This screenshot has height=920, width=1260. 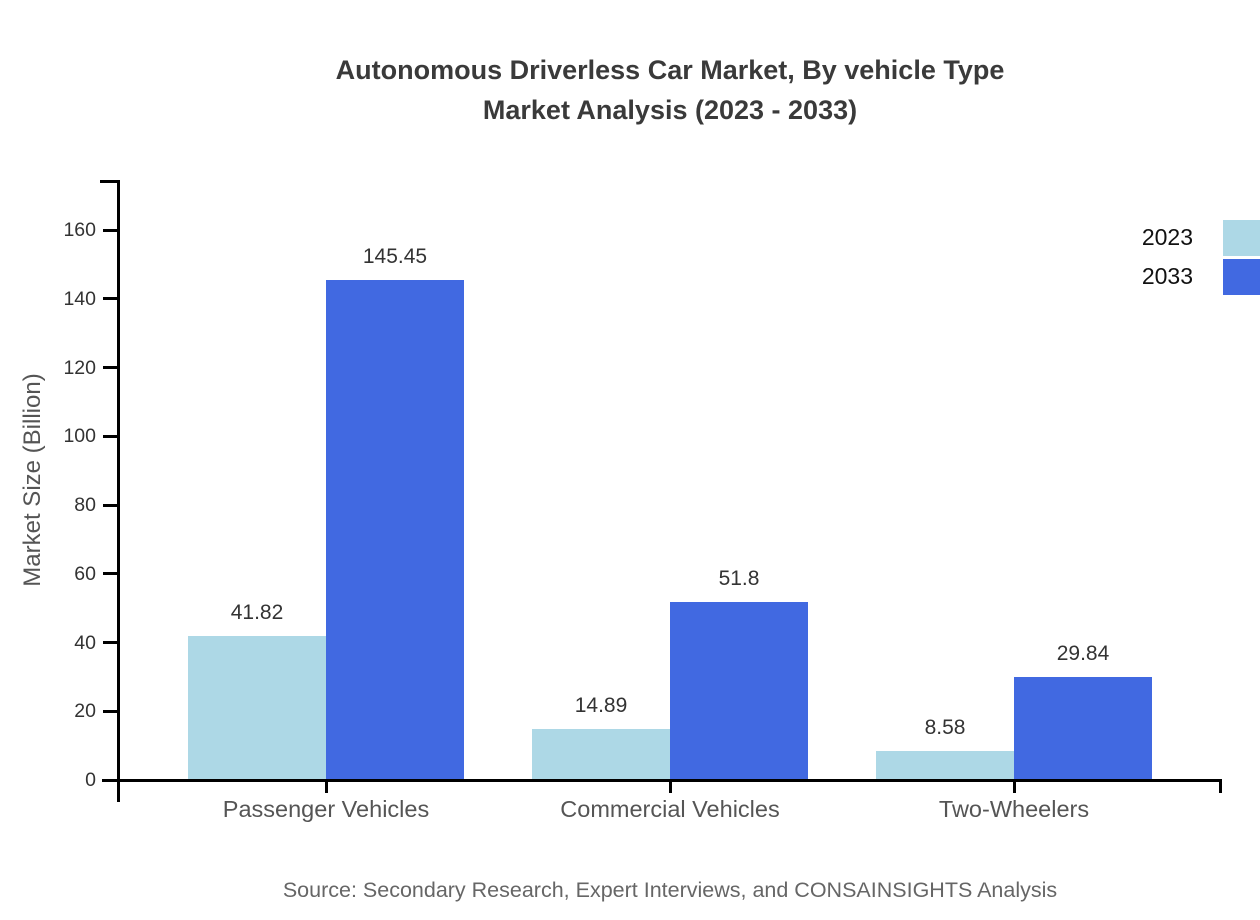 What do you see at coordinates (739, 578) in the screenshot?
I see `bar-value-label: 51.8` at bounding box center [739, 578].